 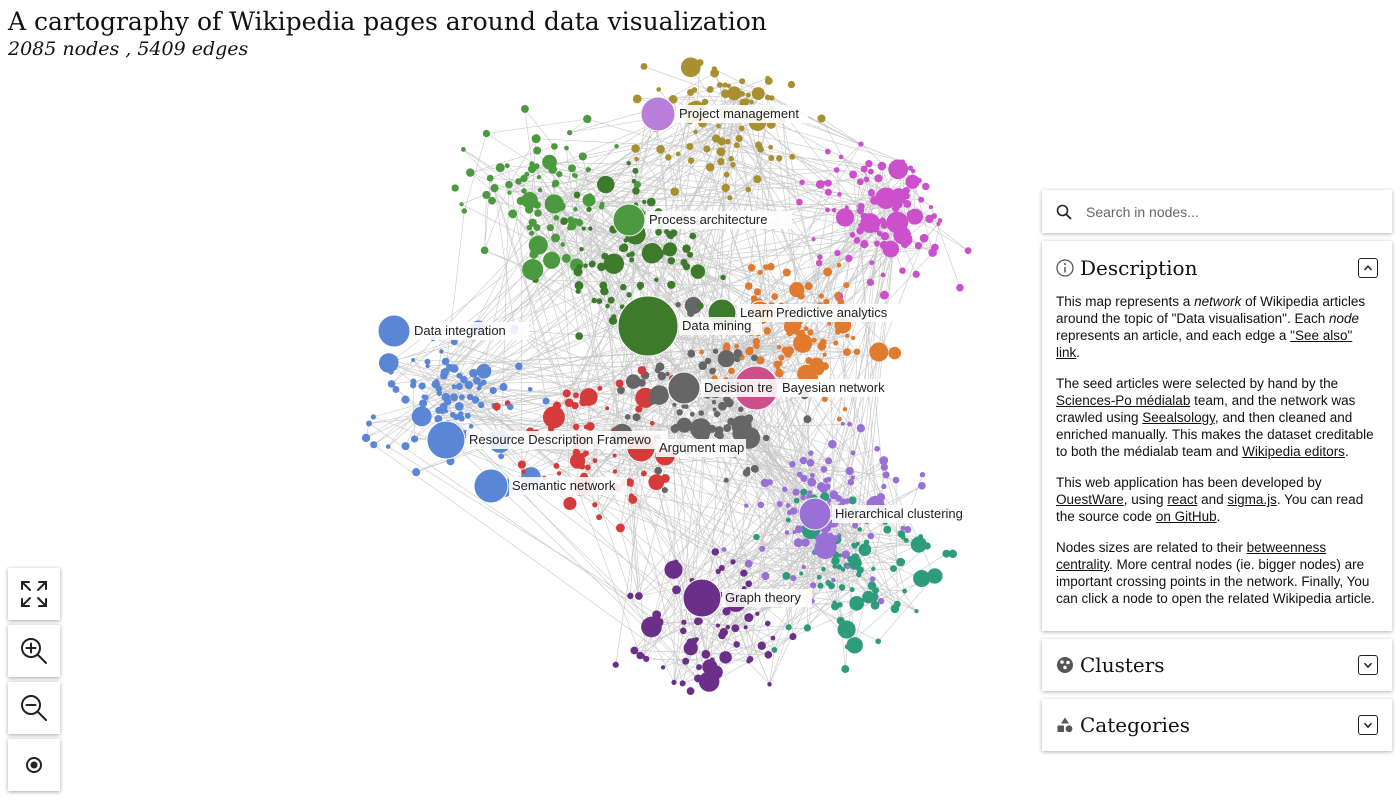 What do you see at coordinates (1252, 499) in the screenshot?
I see `description-link: sigma.js` at bounding box center [1252, 499].